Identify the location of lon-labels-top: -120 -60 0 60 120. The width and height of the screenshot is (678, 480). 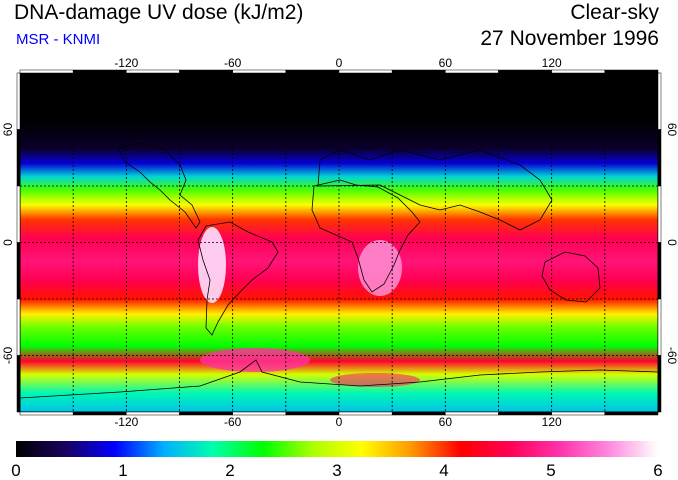
(338, 63).